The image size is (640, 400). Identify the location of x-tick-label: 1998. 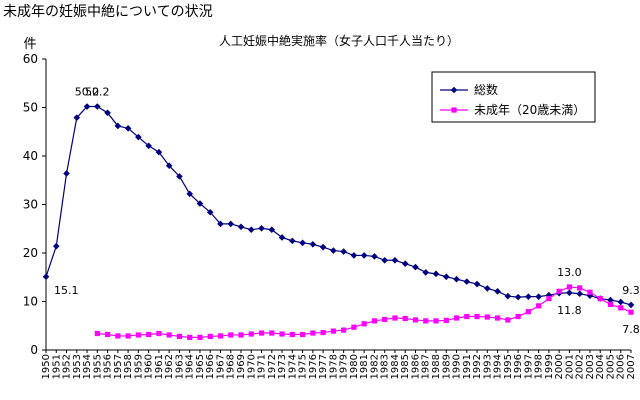
(539, 366).